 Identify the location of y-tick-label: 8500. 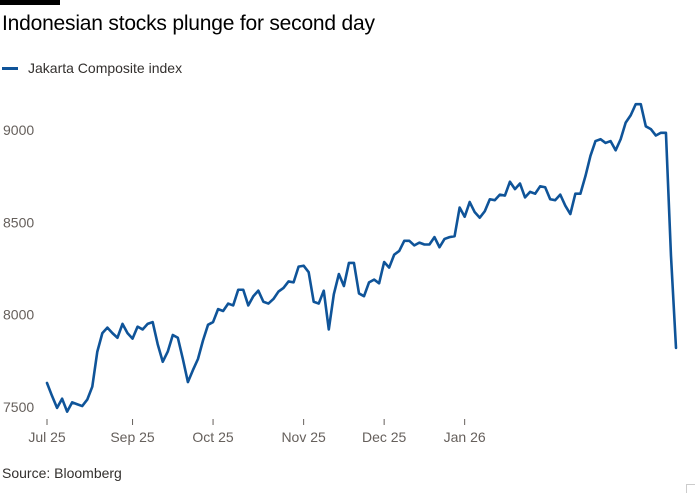
(18, 222).